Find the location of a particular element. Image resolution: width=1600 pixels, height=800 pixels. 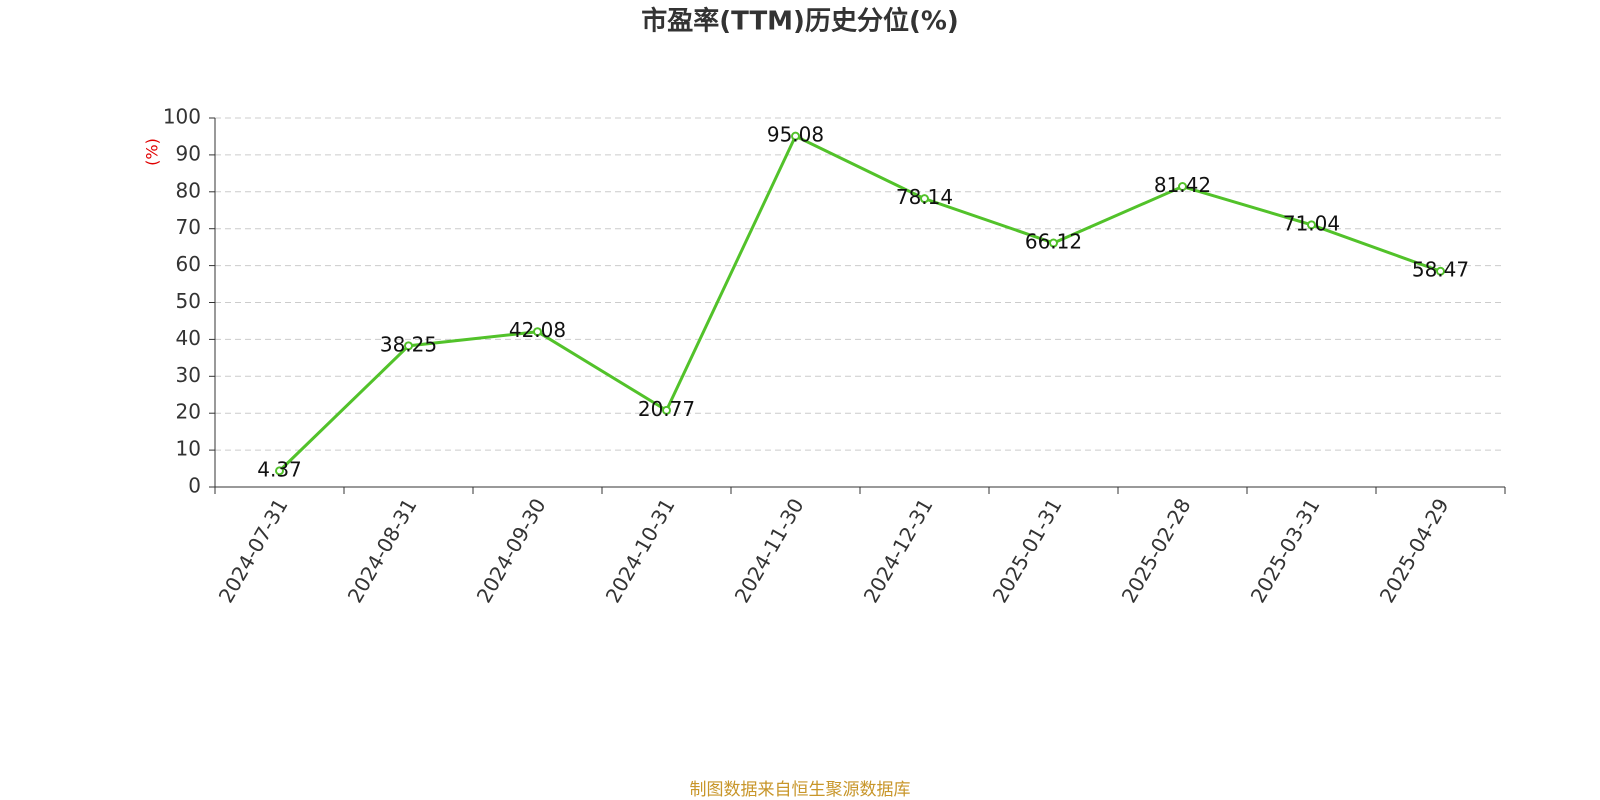

x-tick-label: 2024-12-31 is located at coordinates (898, 550).